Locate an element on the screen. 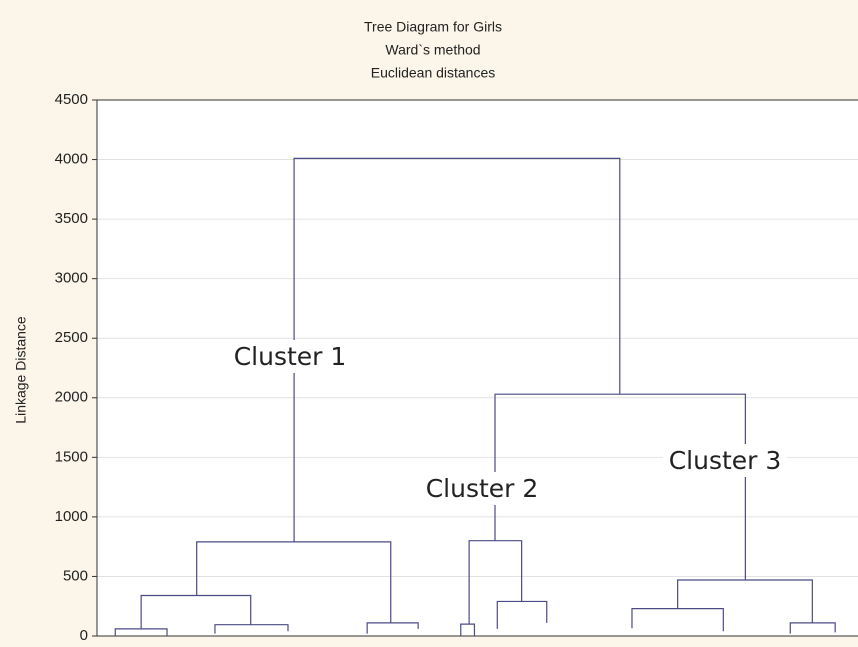  annotation: Cluster 1 is located at coordinates (290, 356).